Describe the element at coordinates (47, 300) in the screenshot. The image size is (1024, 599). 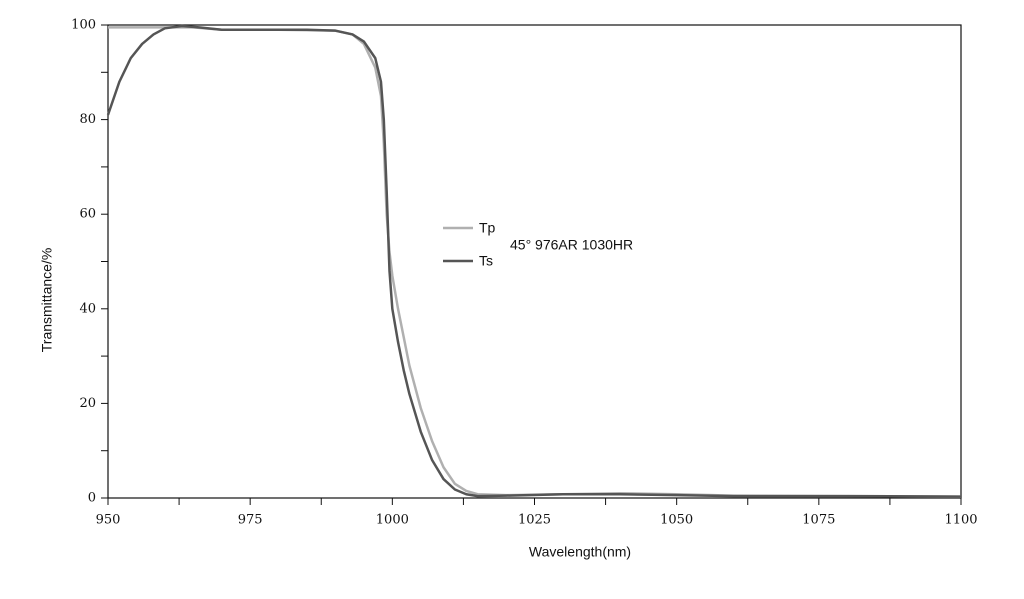
I see `y-axis-label: Transmittance/%` at that location.